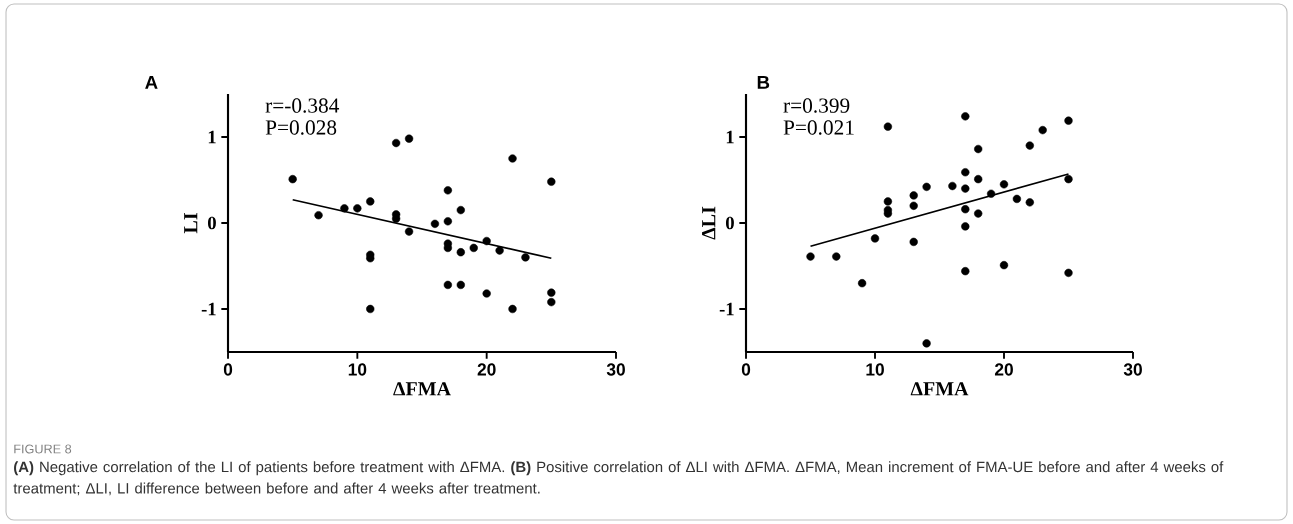  What do you see at coordinates (301, 127) in the screenshot?
I see `annotation: P=0.028` at bounding box center [301, 127].